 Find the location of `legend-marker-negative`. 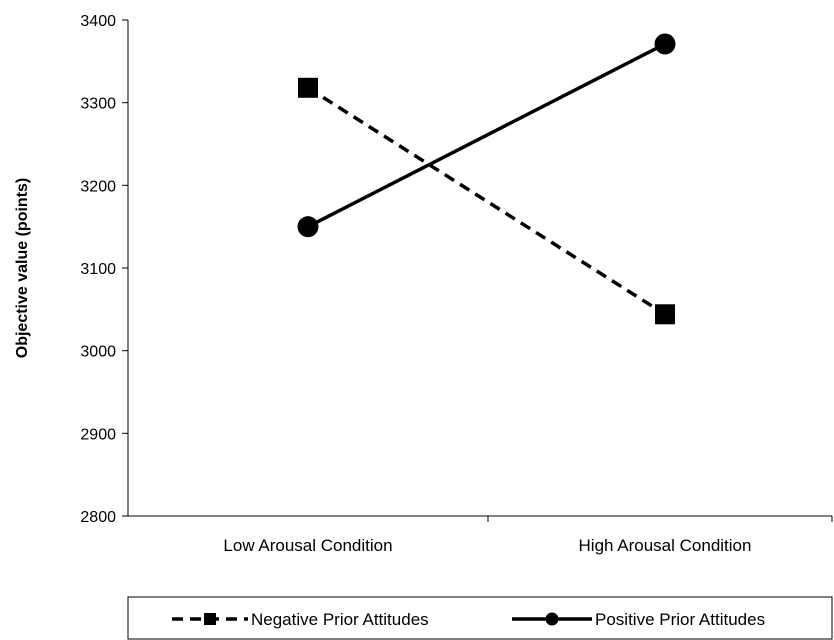

legend-marker-negative is located at coordinates (210, 619).